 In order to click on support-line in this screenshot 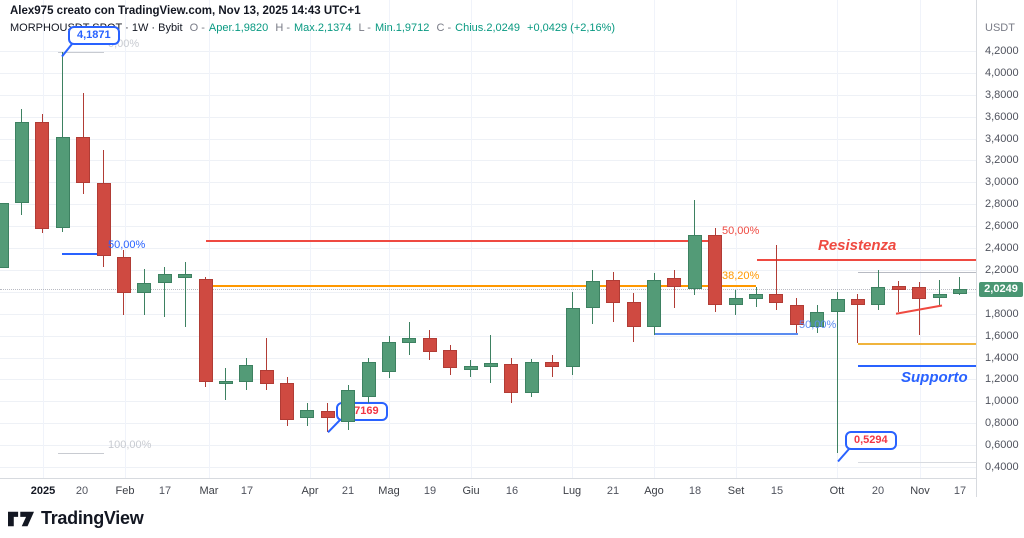, I will do `click(917, 365)`.